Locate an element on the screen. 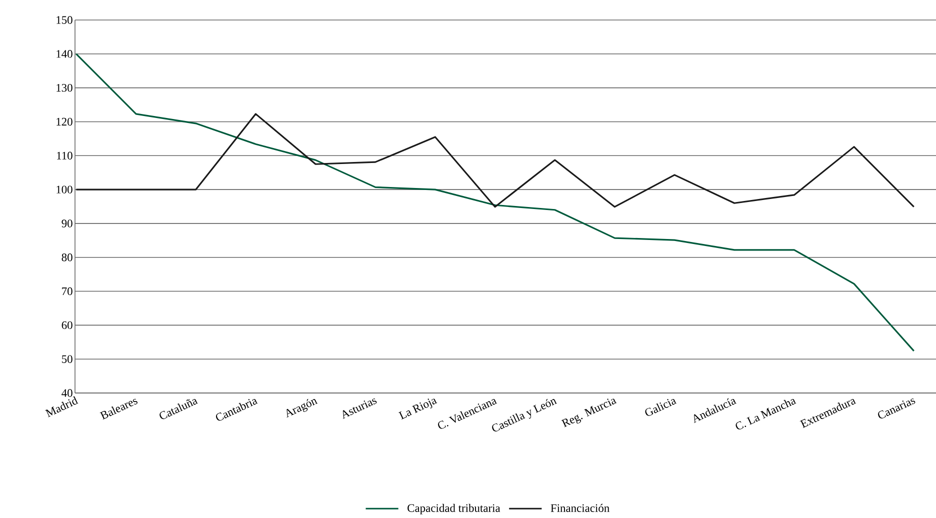 The height and width of the screenshot is (518, 936). y-tick-label: 110 is located at coordinates (64, 156).